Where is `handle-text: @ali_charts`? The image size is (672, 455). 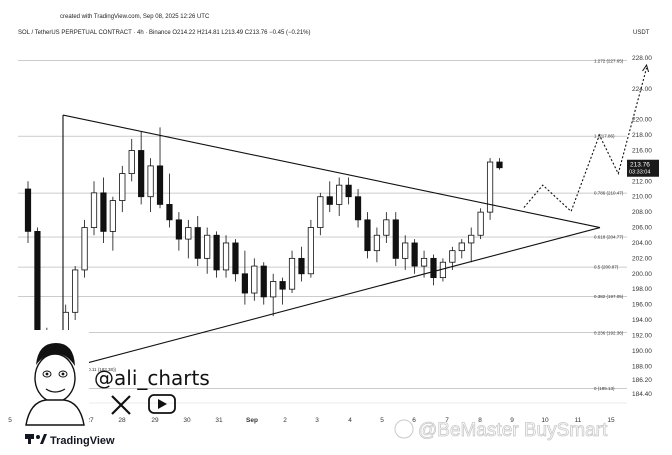 handle-text: @ali_charts is located at coordinates (152, 378).